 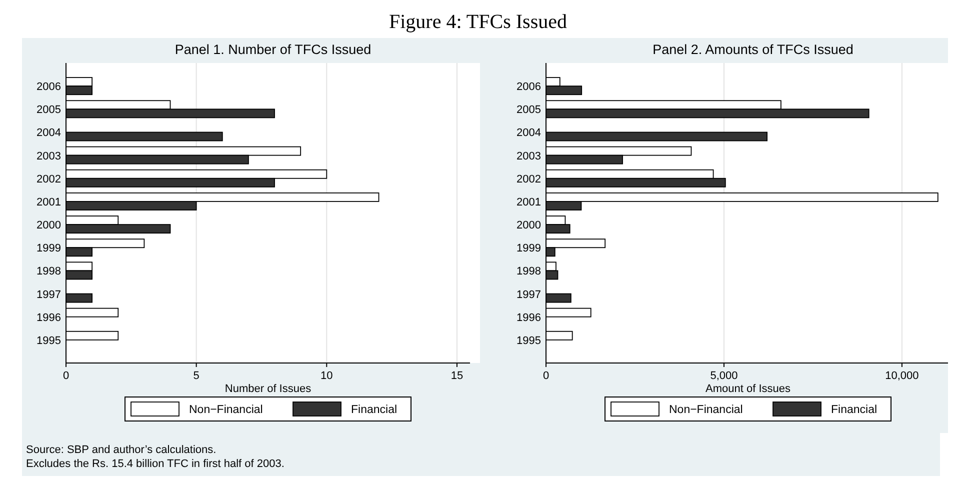 I want to click on x-tick-label: 15, so click(x=457, y=376).